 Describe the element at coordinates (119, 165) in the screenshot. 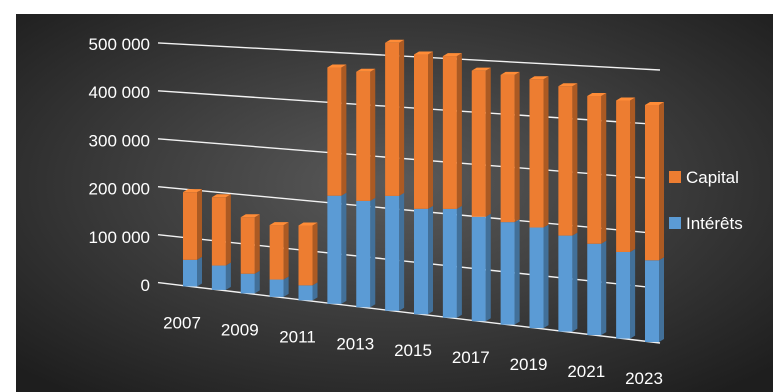

I see `y-axis-tick-labels: 500 000 400 000 300 000 200 000 100 000 0` at that location.